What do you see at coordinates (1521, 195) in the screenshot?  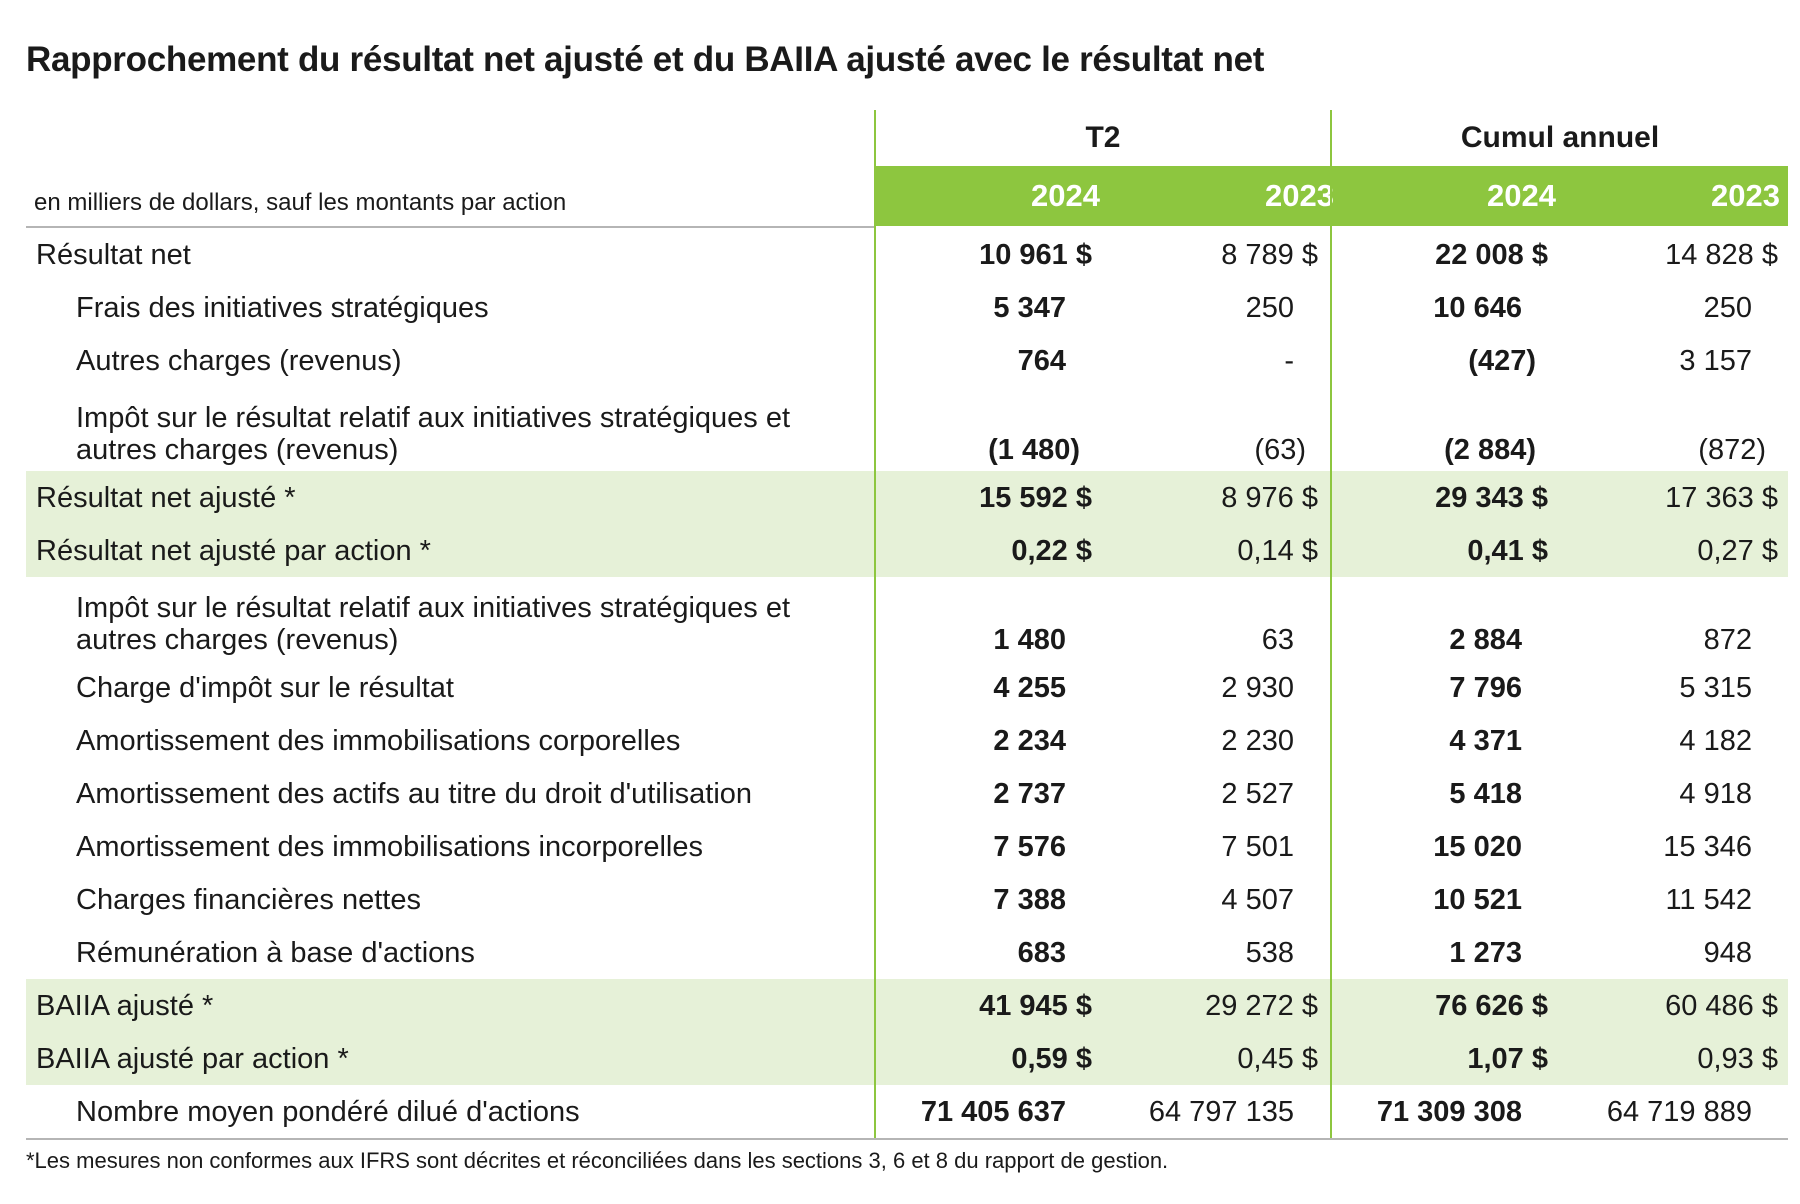 I see `year-ytd-2024: 2024` at bounding box center [1521, 195].